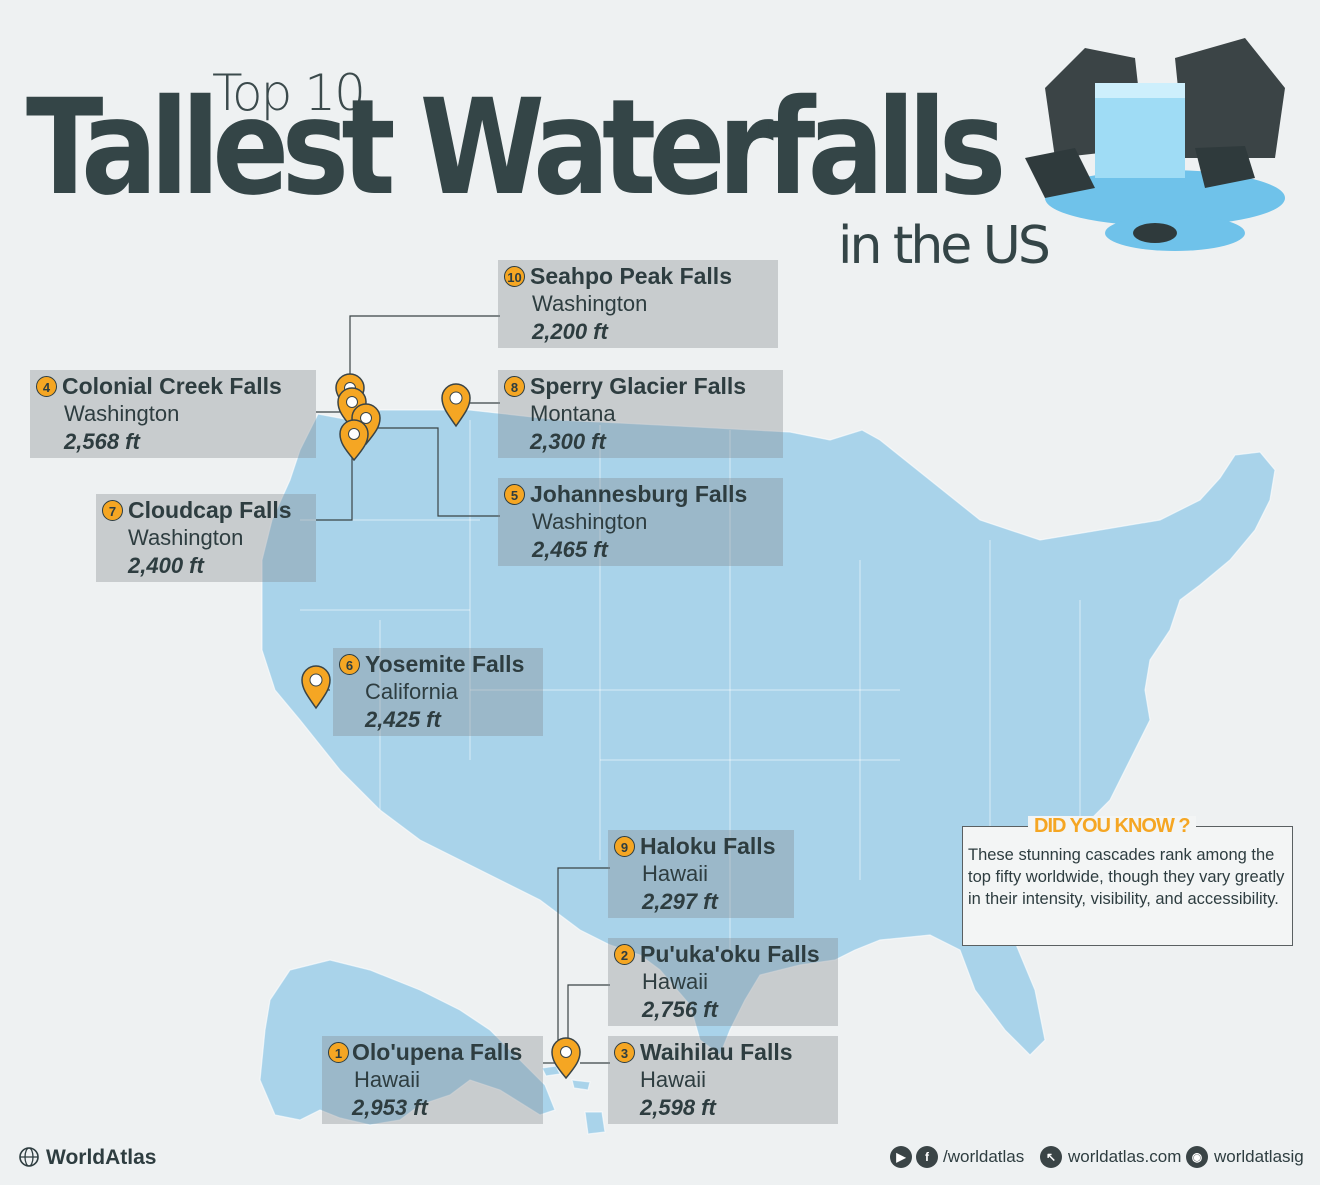 This screenshot has height=1185, width=1320. What do you see at coordinates (723, 1080) in the screenshot?
I see `waterfall-card-3: 3 Waihilau Falls Hawaii 2,598 ft` at bounding box center [723, 1080].